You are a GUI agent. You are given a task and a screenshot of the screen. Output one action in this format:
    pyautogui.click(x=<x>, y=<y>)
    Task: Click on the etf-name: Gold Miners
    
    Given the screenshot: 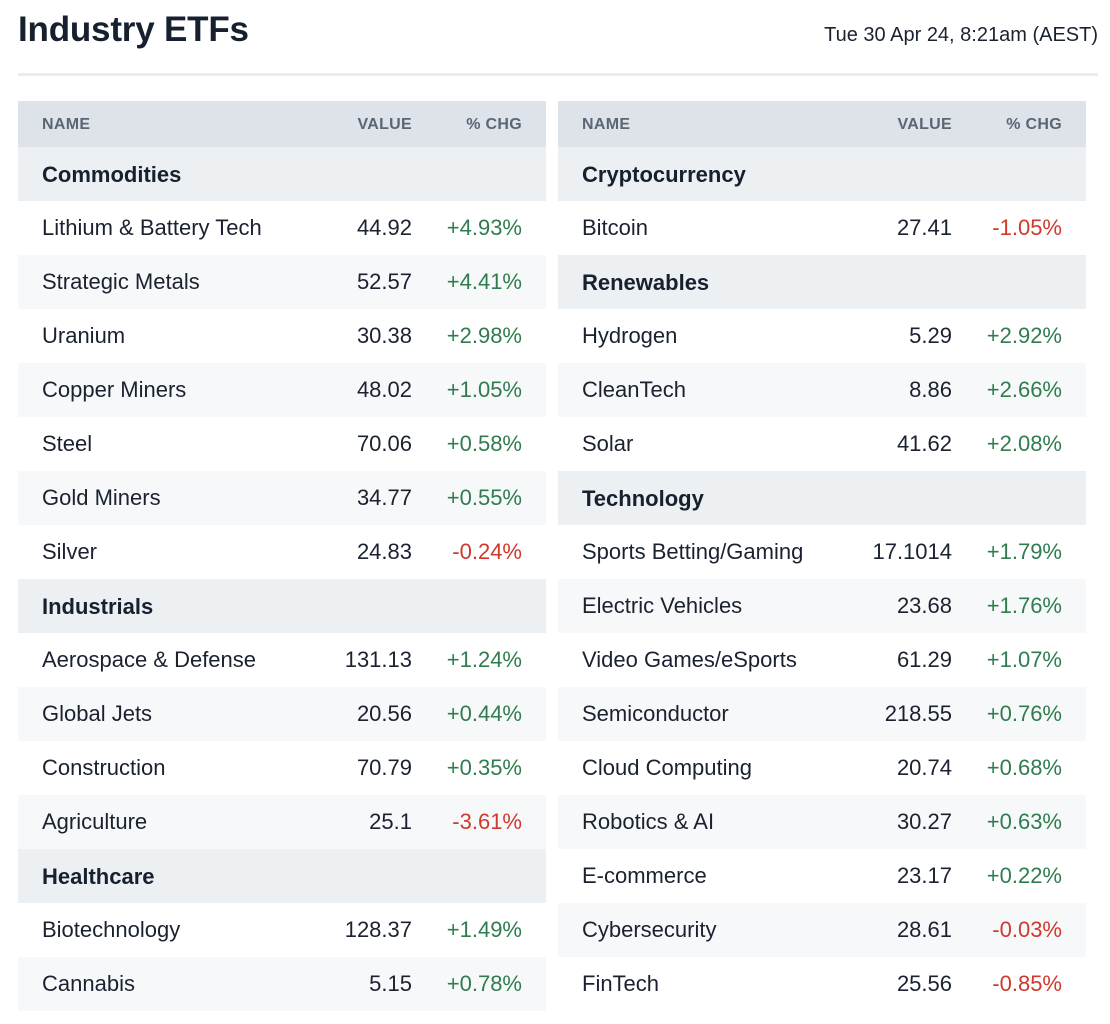 What is the action you would take?
    pyautogui.click(x=101, y=497)
    